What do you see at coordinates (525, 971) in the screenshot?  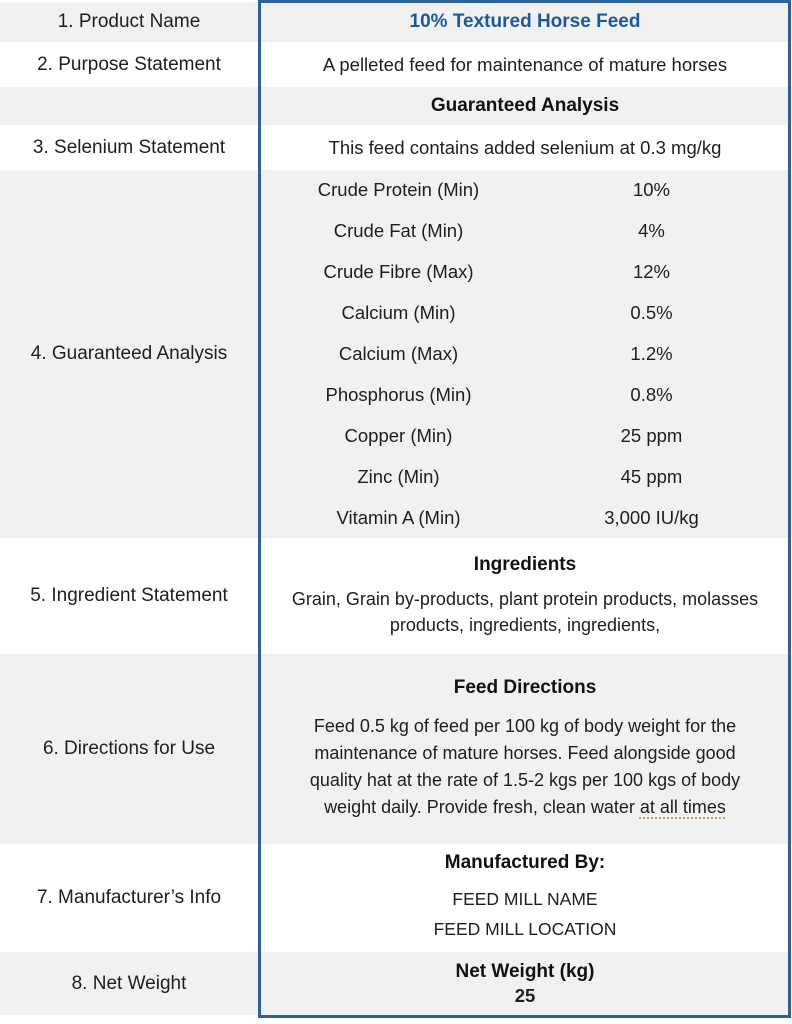 I see `net-weight-header: Net Weight (kg)` at bounding box center [525, 971].